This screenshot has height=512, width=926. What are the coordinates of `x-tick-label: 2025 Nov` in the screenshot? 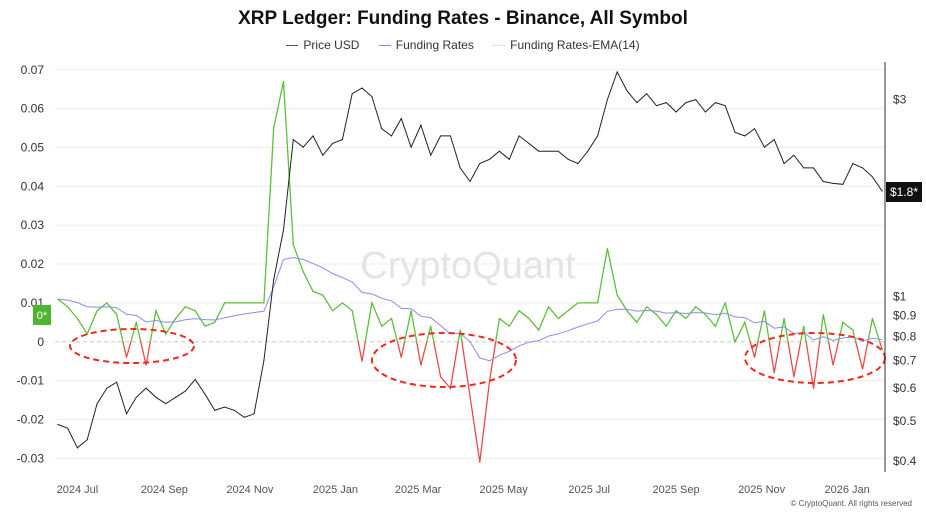 It's located at (762, 490).